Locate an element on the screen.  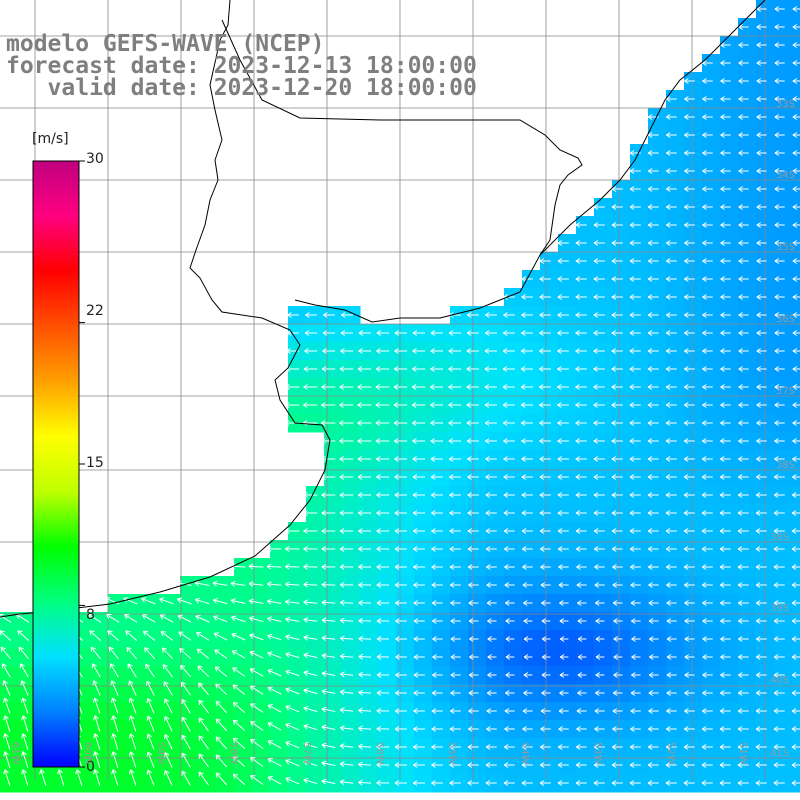
lat-label: 38S is located at coordinates (780, 537).